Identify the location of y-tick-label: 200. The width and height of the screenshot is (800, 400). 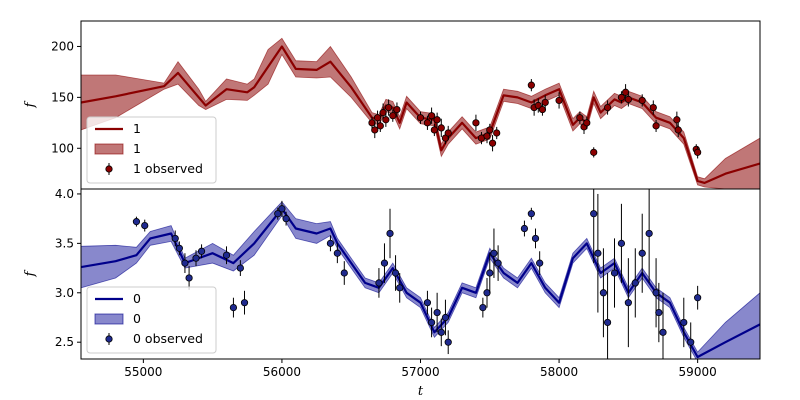
(62, 46).